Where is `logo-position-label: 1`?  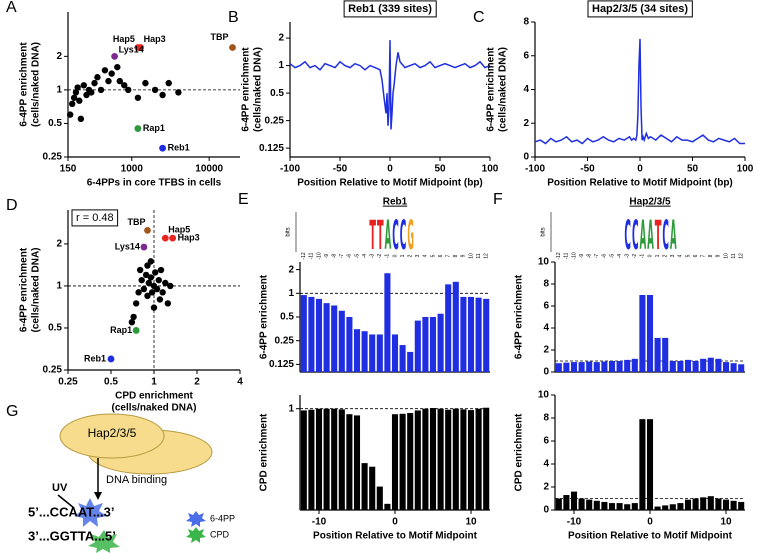
logo-position-label: 1 is located at coordinates (658, 255).